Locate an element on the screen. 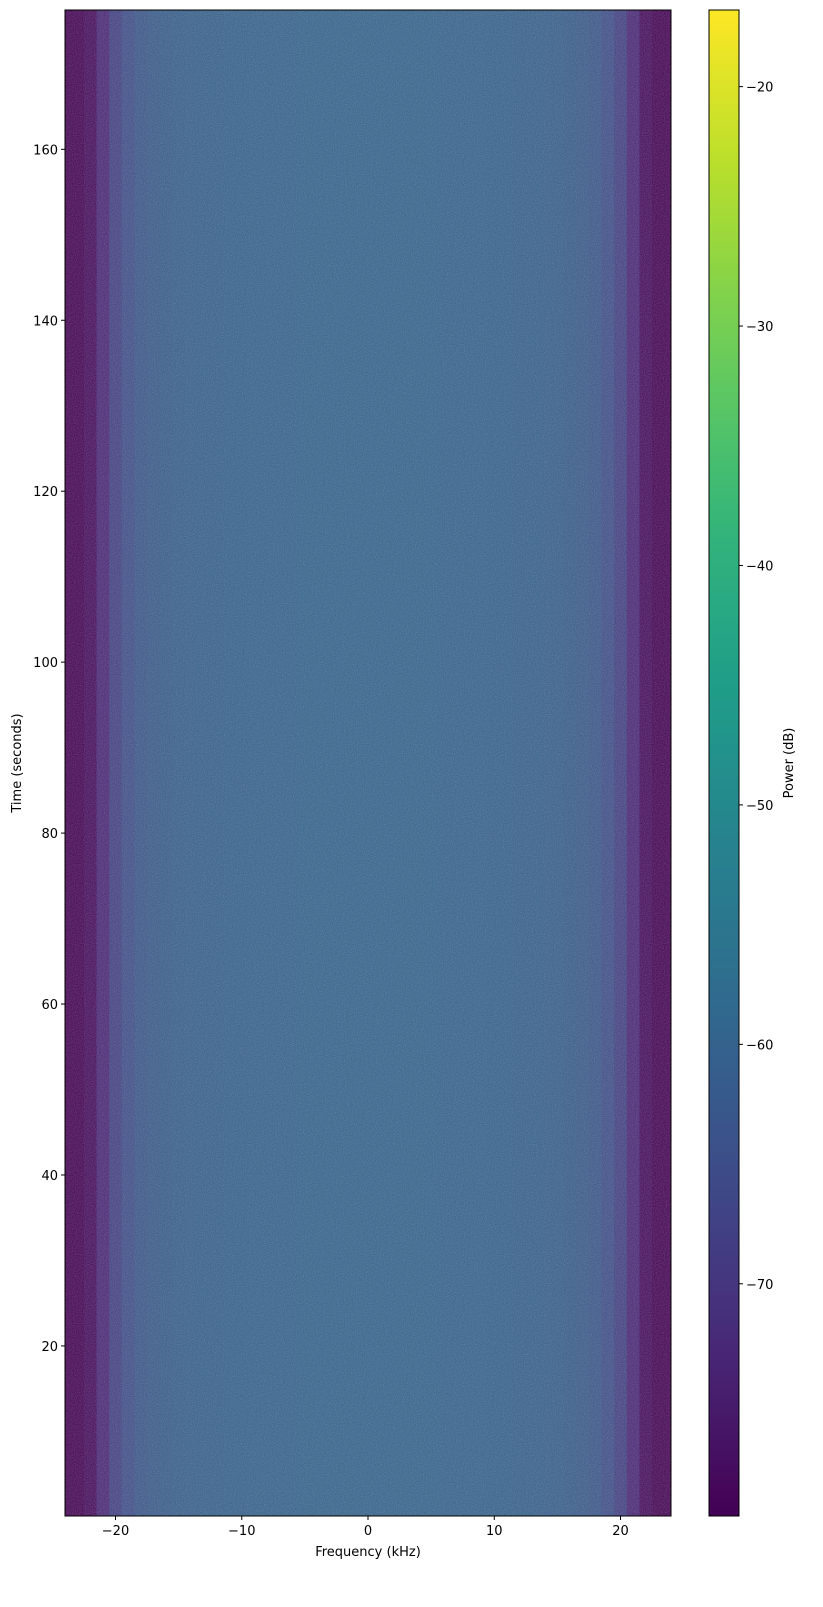  x-tick-label: −10 is located at coordinates (241, 1531).